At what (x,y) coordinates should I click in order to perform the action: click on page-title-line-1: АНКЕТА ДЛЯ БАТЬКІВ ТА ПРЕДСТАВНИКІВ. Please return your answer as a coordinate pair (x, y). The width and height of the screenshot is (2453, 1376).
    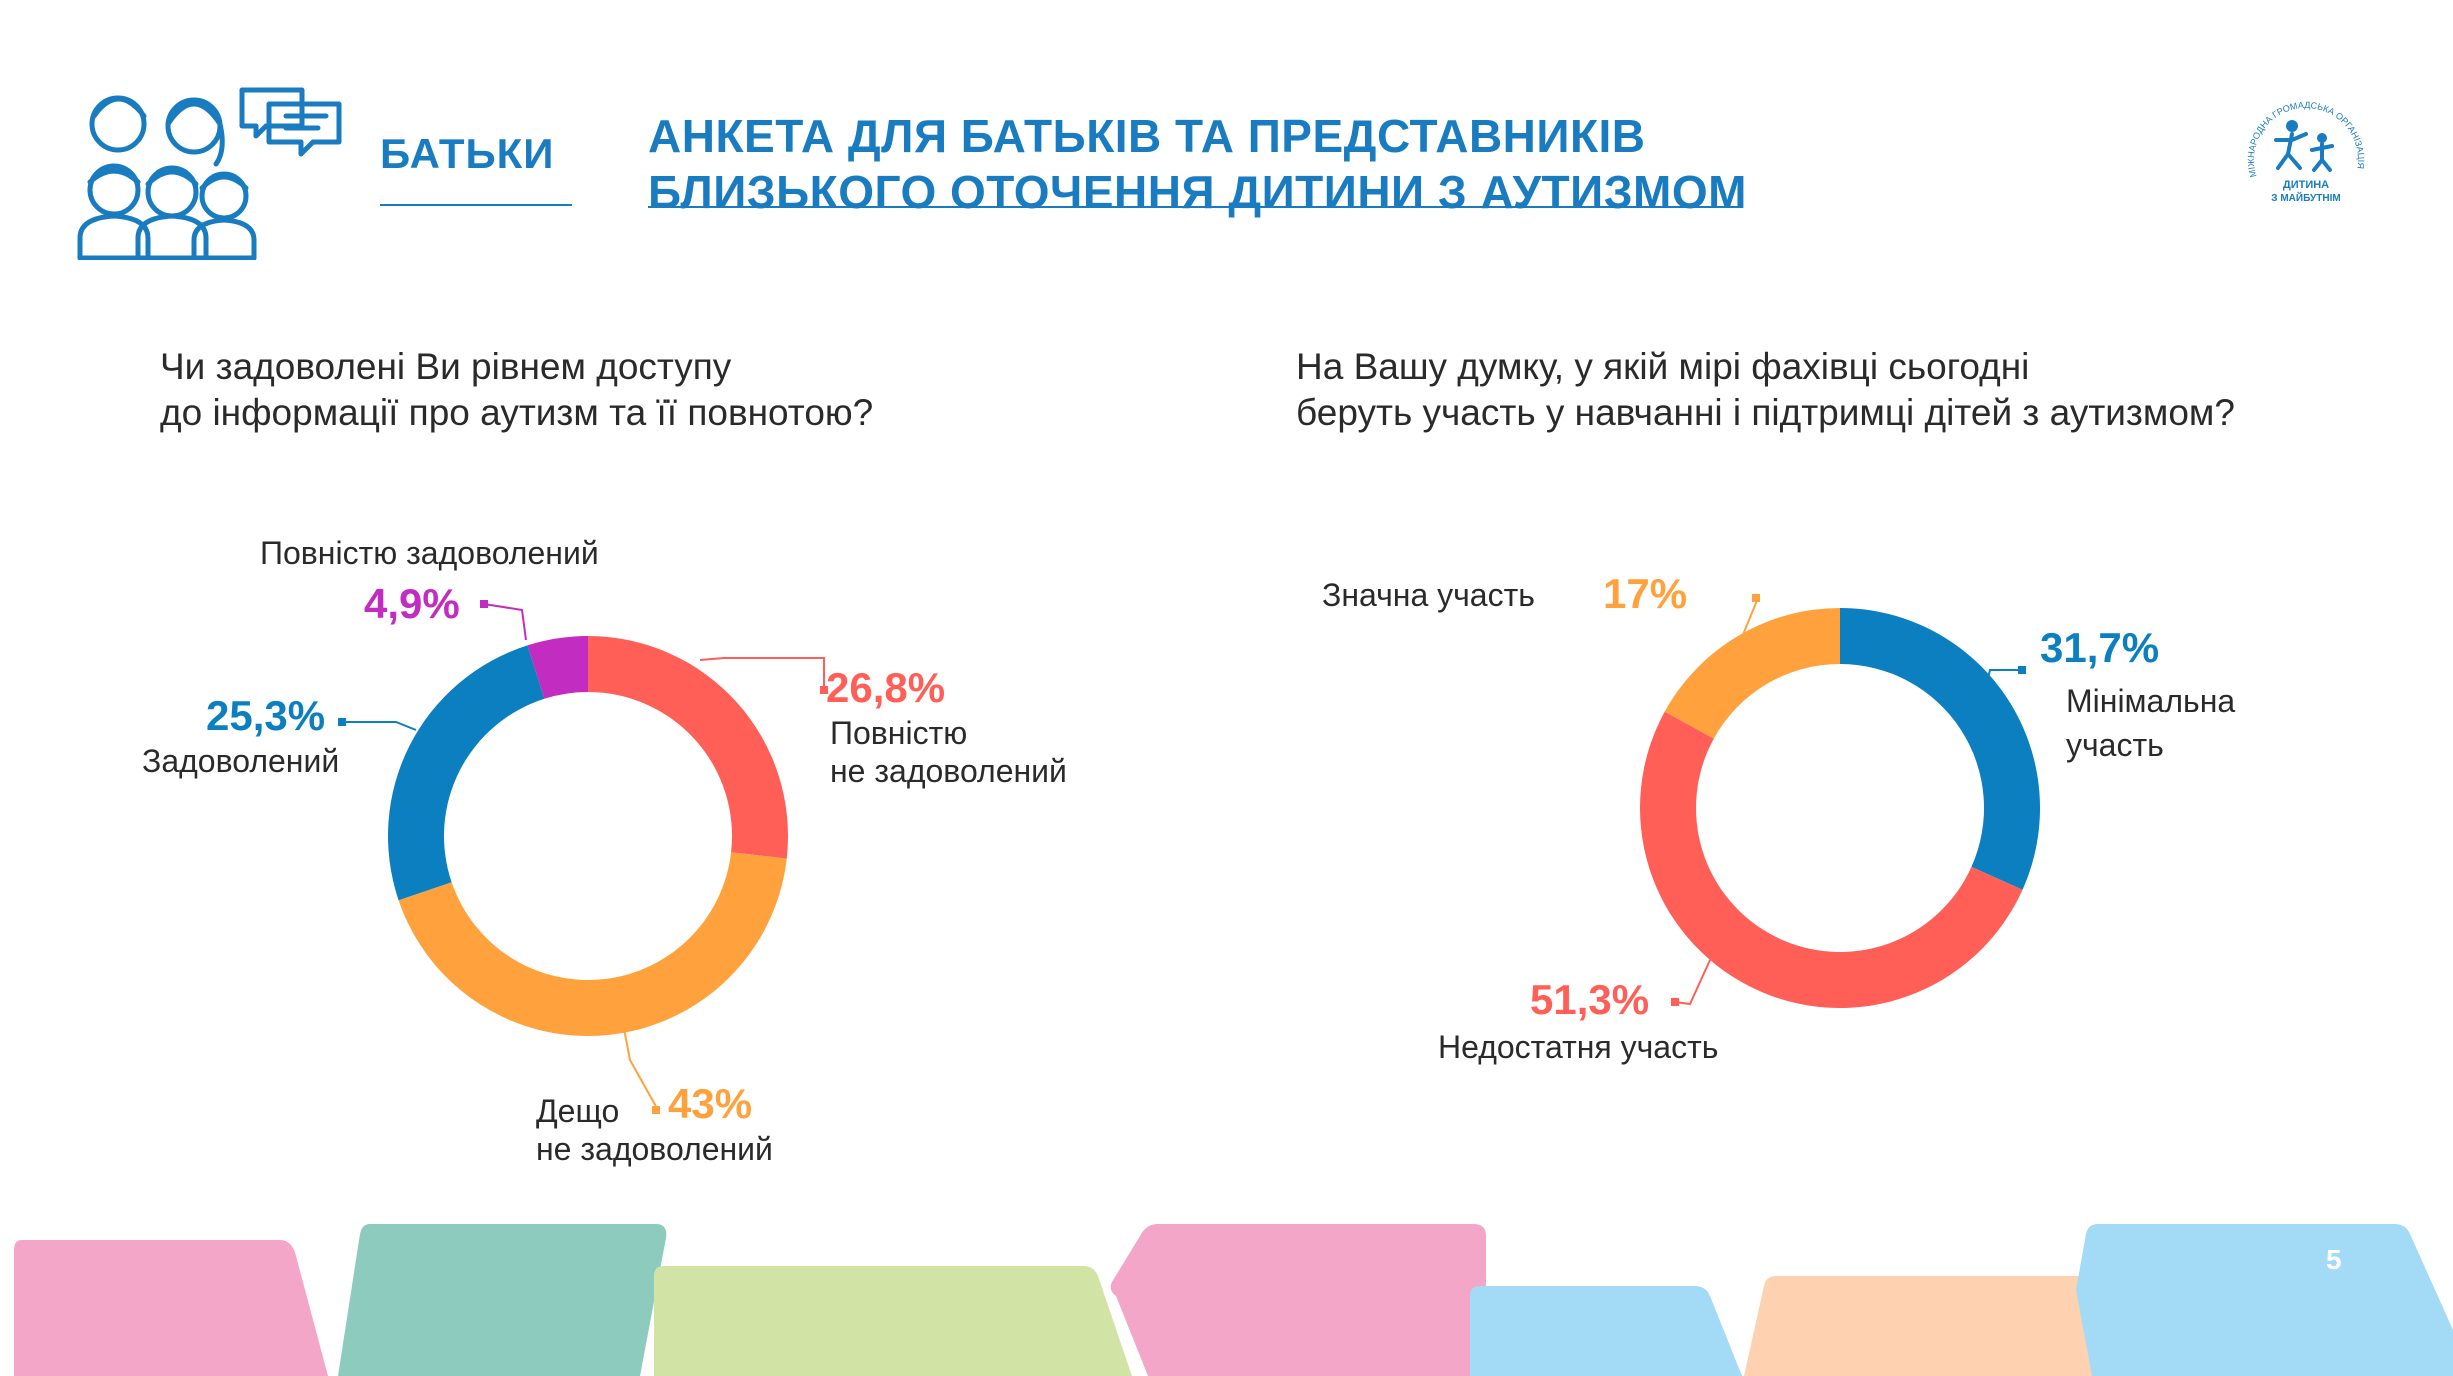
    Looking at the image, I should click on (1147, 136).